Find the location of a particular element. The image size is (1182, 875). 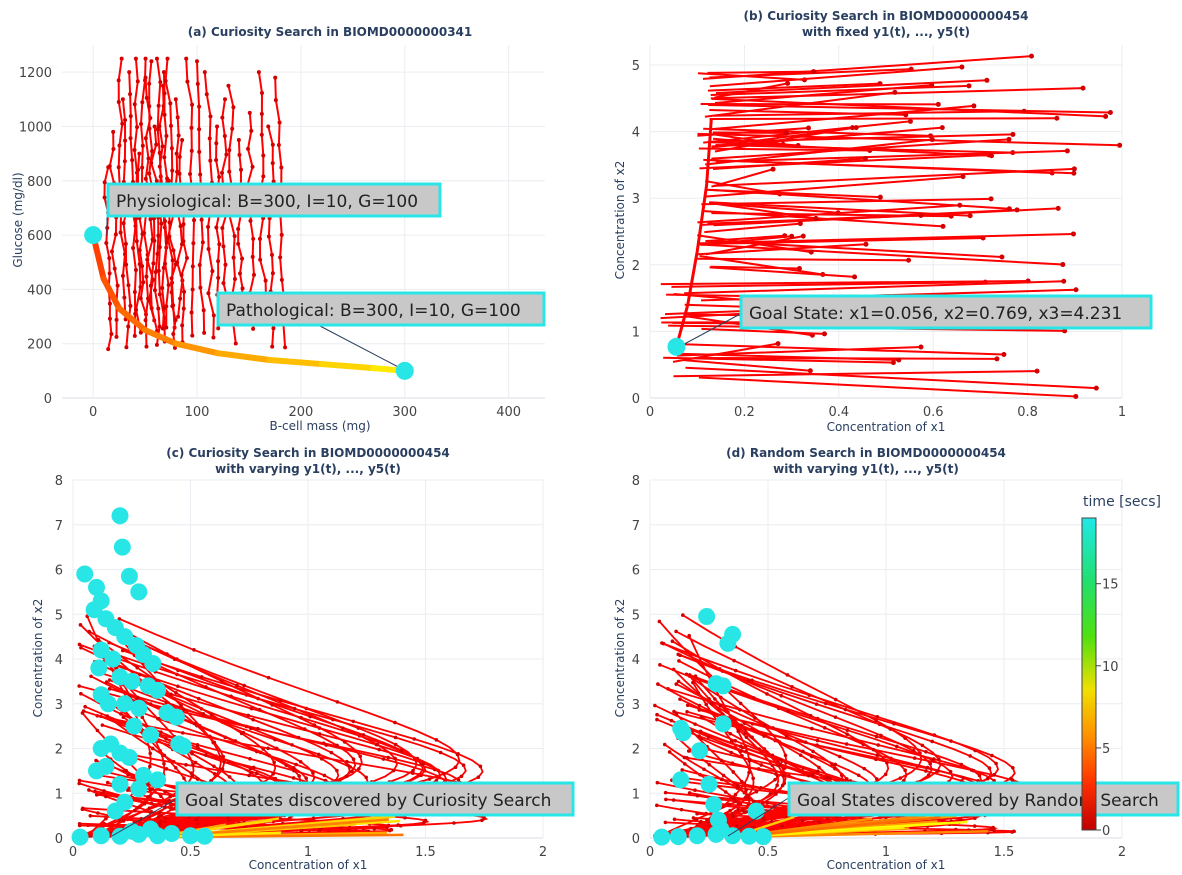

main-trajectory-segment is located at coordinates (243, 356).